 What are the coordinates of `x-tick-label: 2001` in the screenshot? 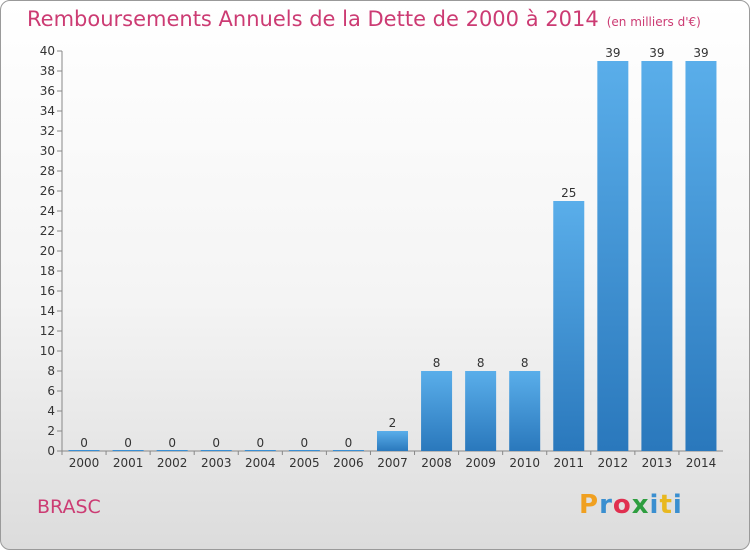 It's located at (128, 463).